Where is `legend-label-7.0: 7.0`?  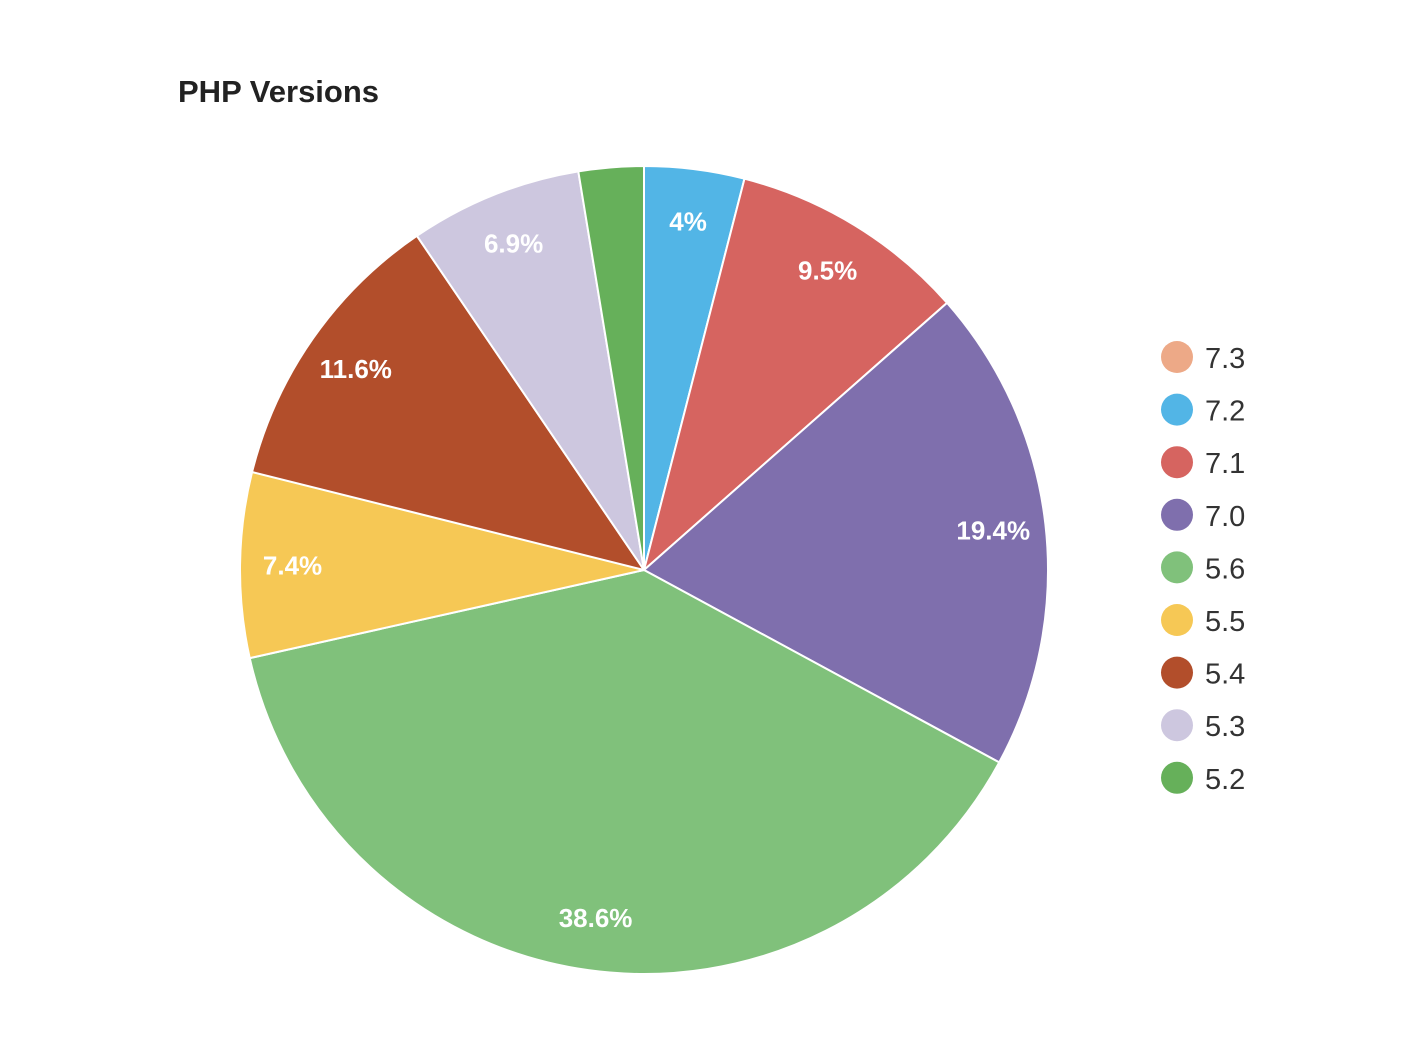 legend-label-7.0: 7.0 is located at coordinates (1225, 517).